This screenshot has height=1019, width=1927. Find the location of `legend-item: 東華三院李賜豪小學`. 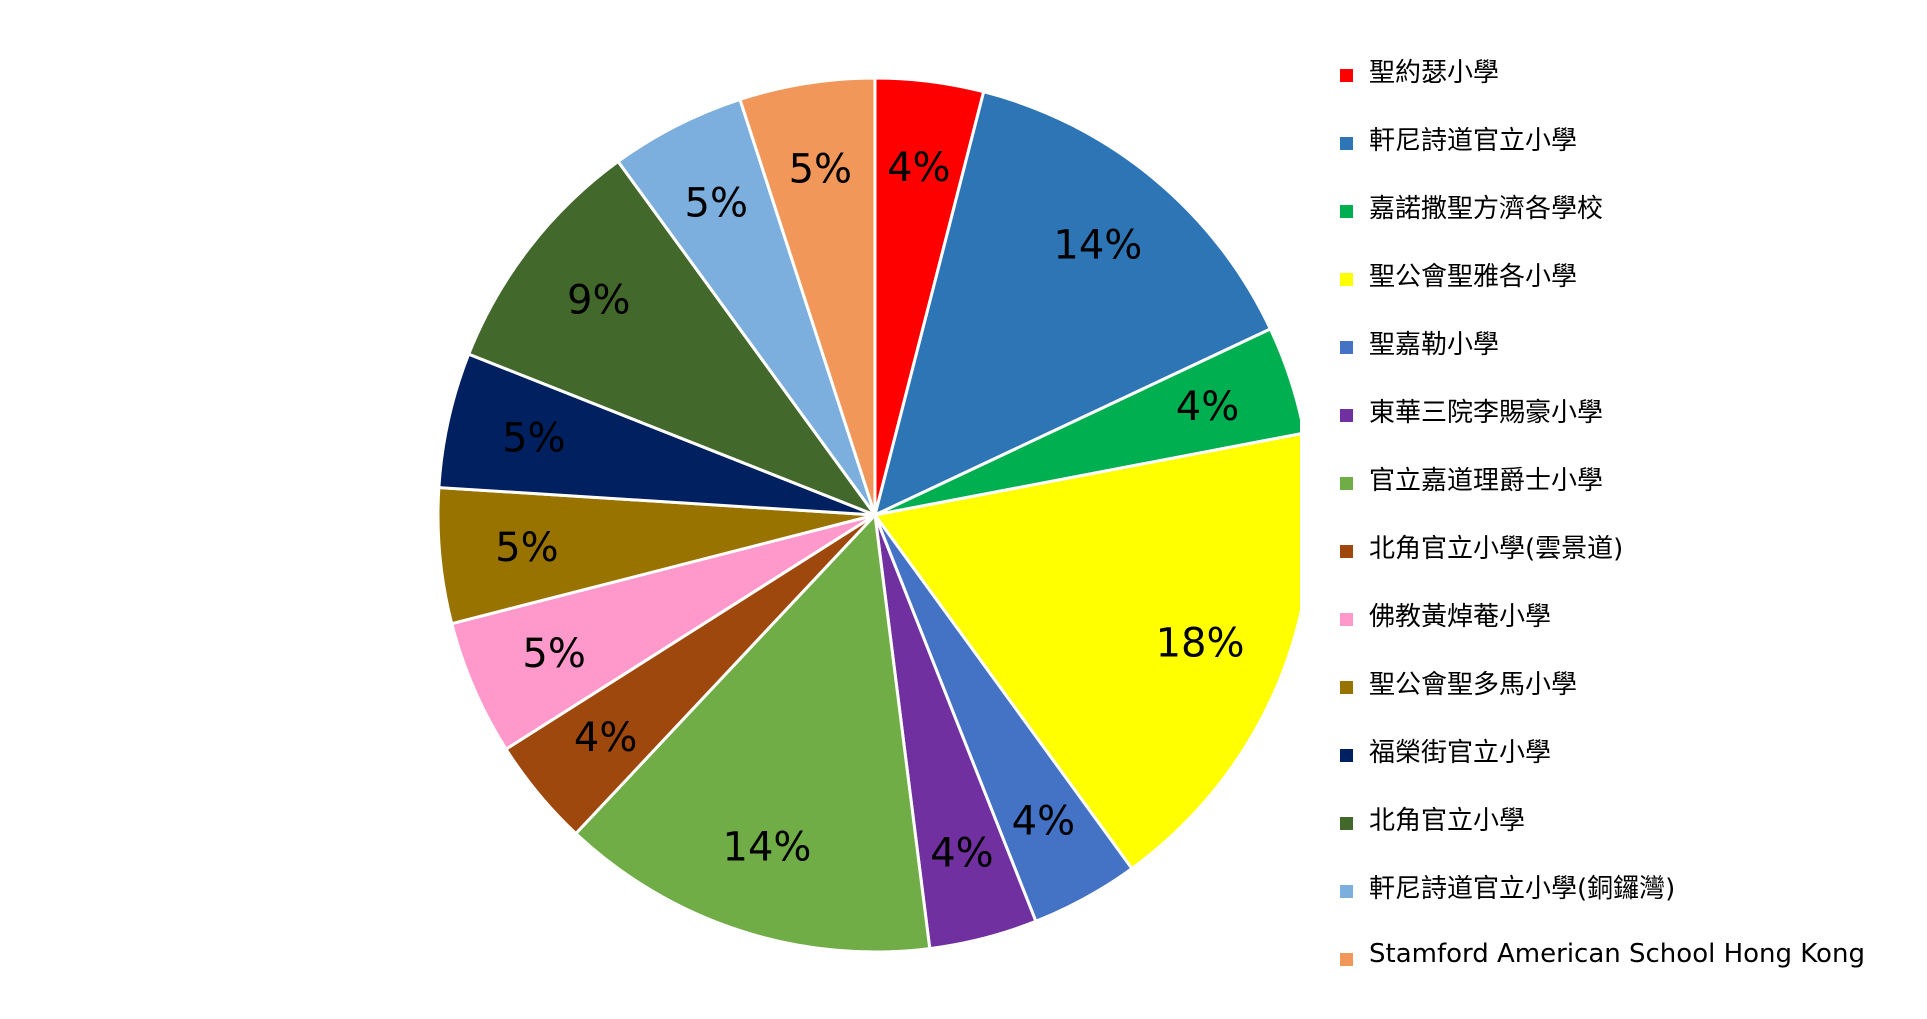

legend-item: 東華三院李賜豪小學 is located at coordinates (1602, 410).